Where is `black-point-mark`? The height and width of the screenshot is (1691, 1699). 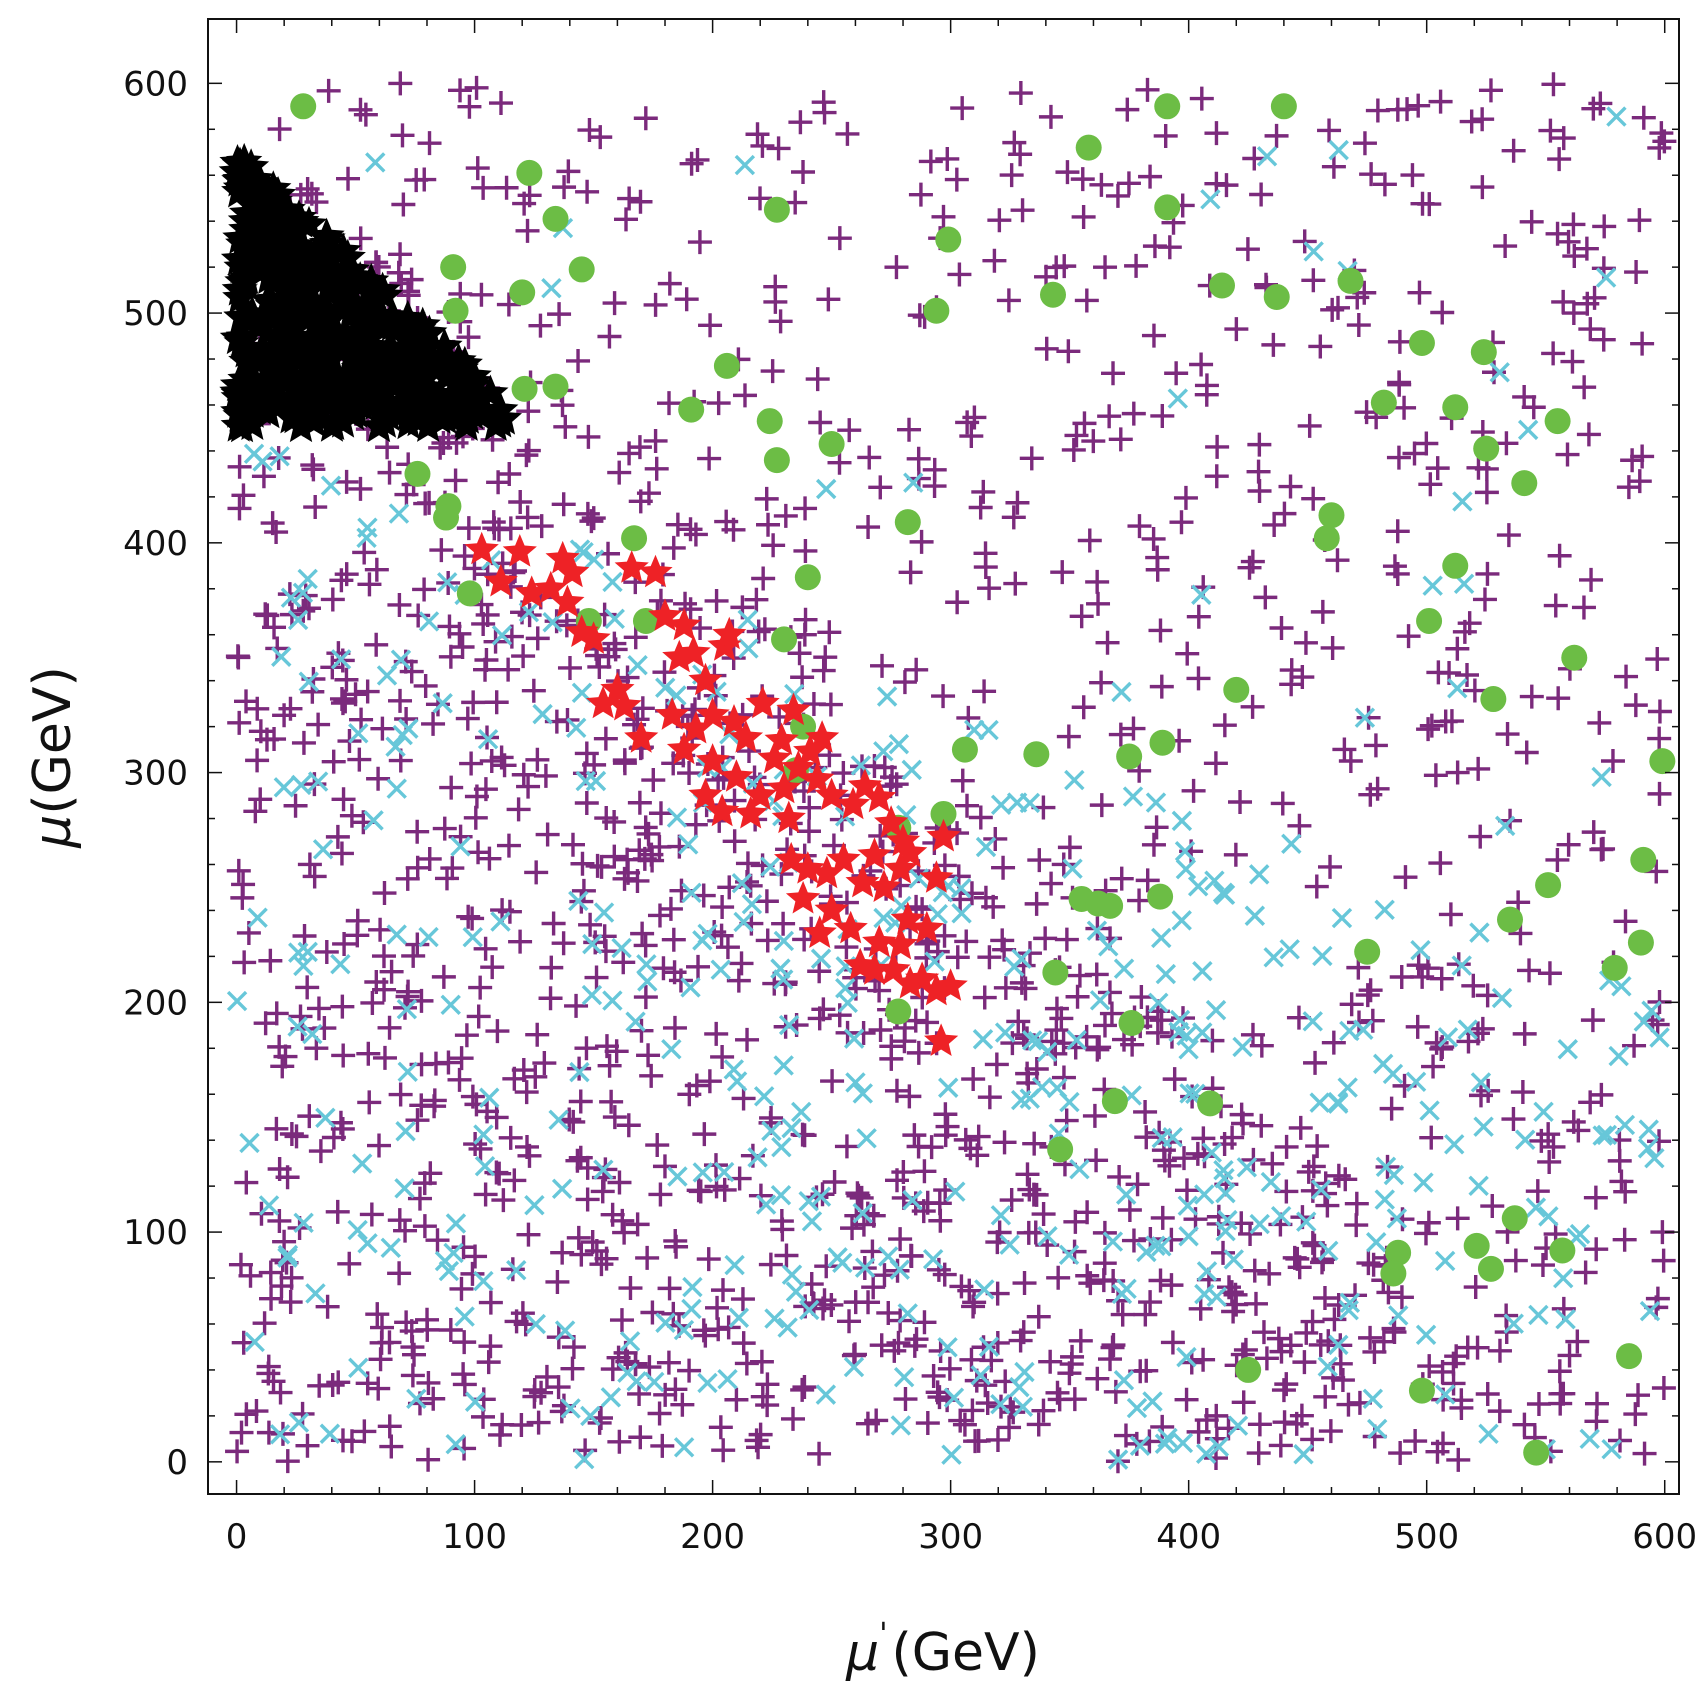 black-point-mark is located at coordinates (444, 356).